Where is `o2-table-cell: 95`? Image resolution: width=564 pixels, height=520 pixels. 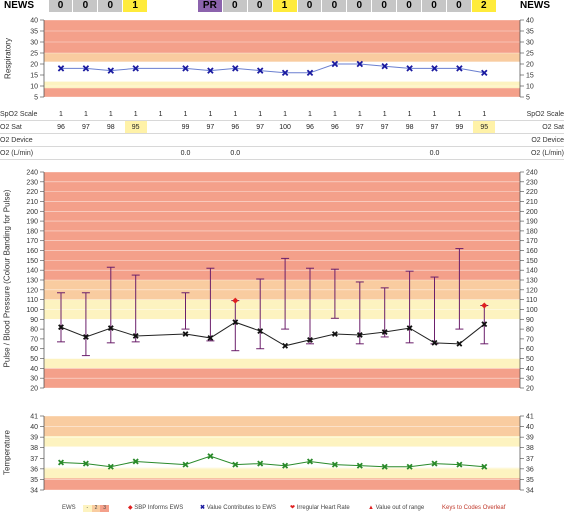
o2-table-cell: 95 is located at coordinates (135, 127).